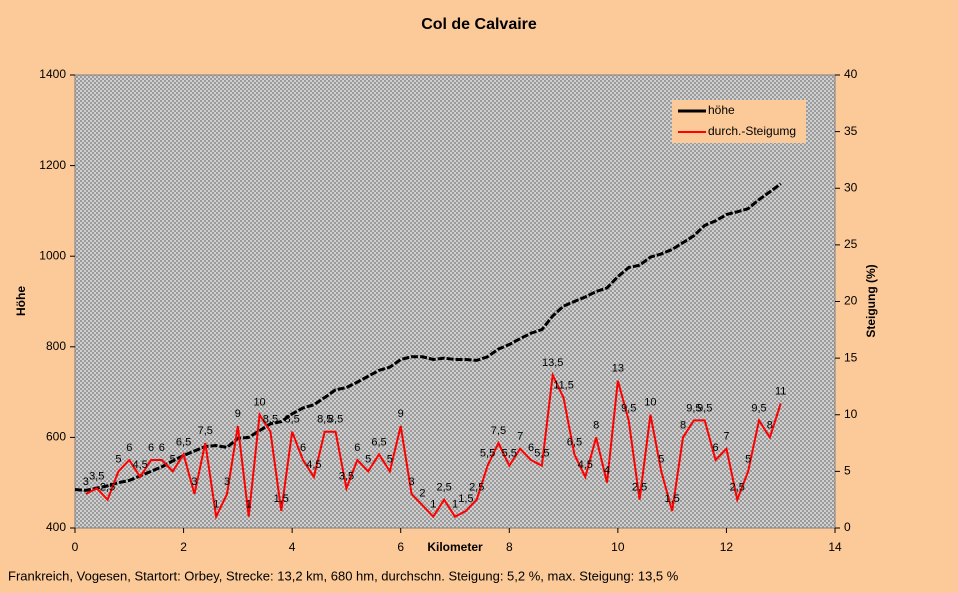  What do you see at coordinates (56, 346) in the screenshot?
I see `y-tick-label: 800` at bounding box center [56, 346].